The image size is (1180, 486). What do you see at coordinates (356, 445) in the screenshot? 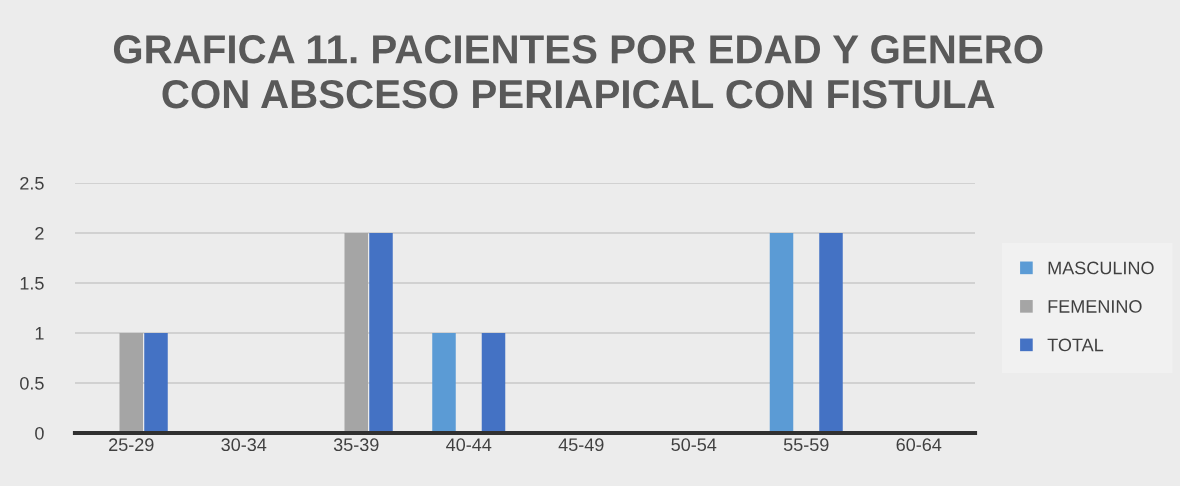
I see `x-tick-label: 35-39` at bounding box center [356, 445].